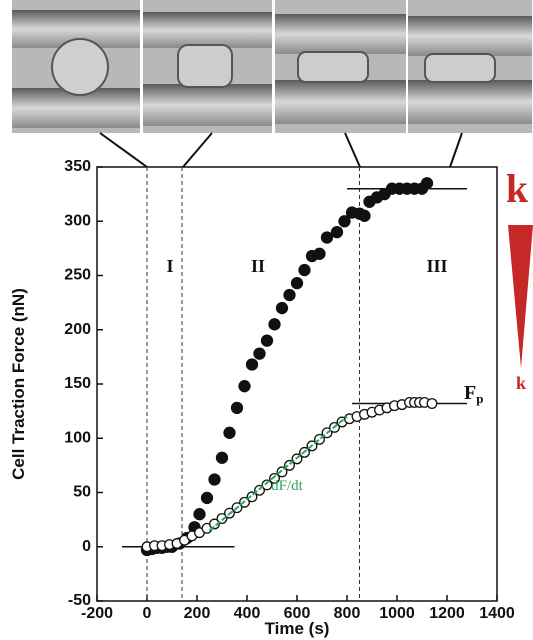 Image resolution: width=533 pixels, height=640 pixels. I want to click on fit-label: dF/dt, so click(287, 486).